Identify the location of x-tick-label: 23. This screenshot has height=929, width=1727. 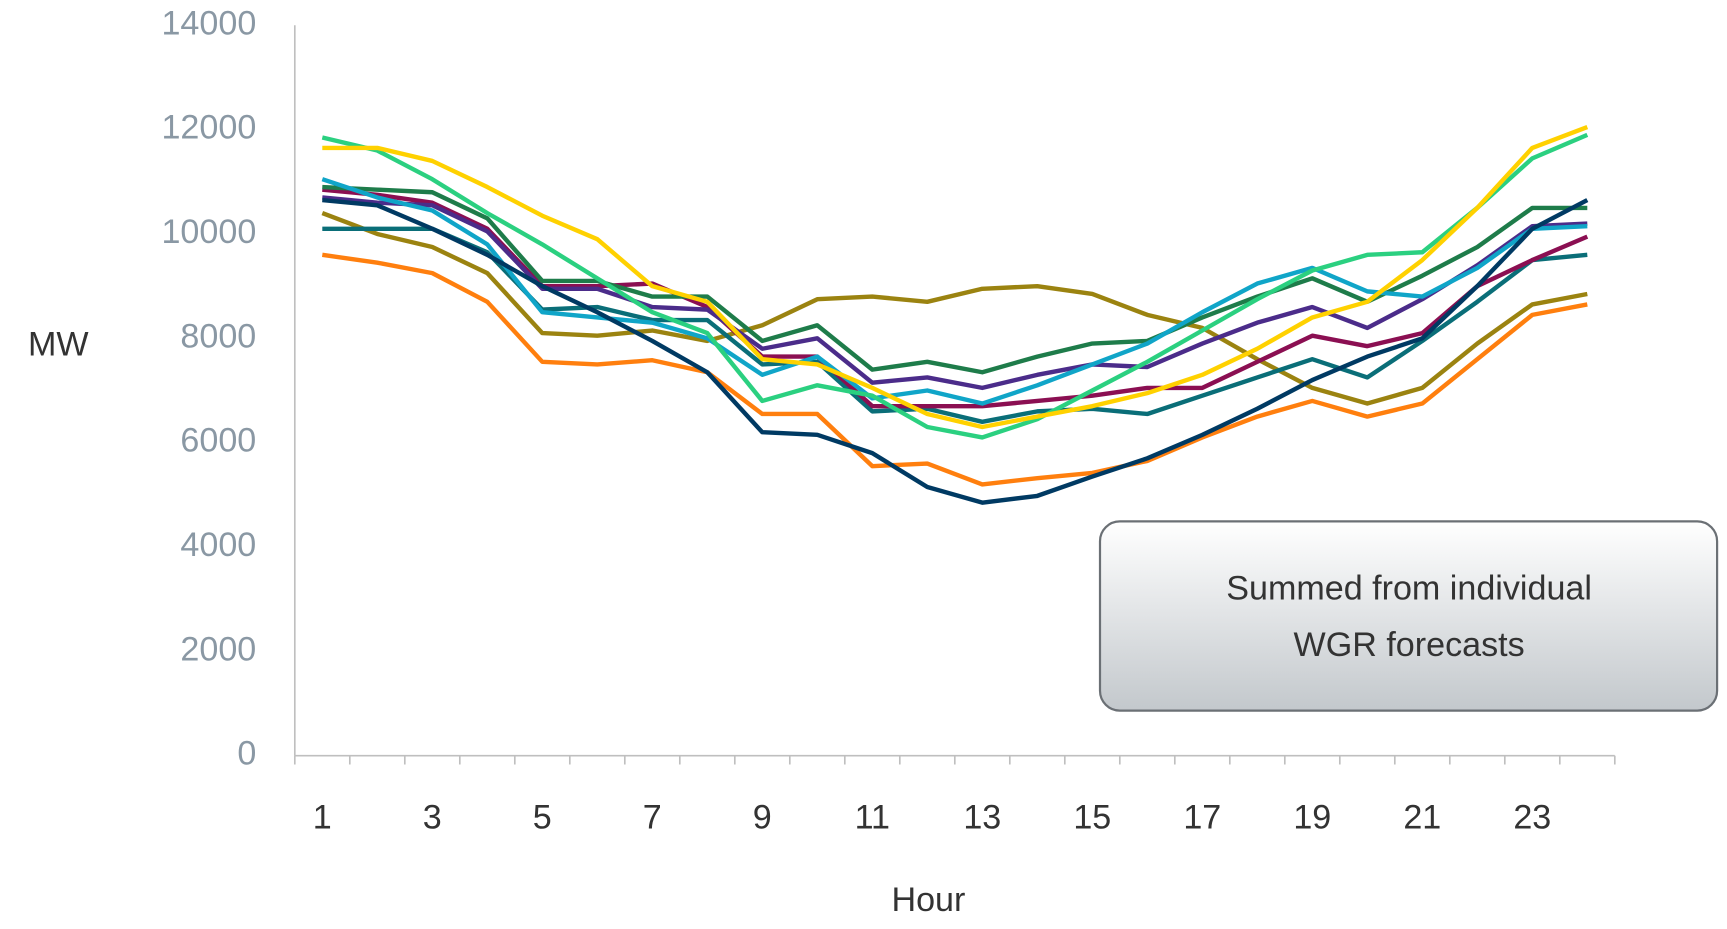
(1532, 818).